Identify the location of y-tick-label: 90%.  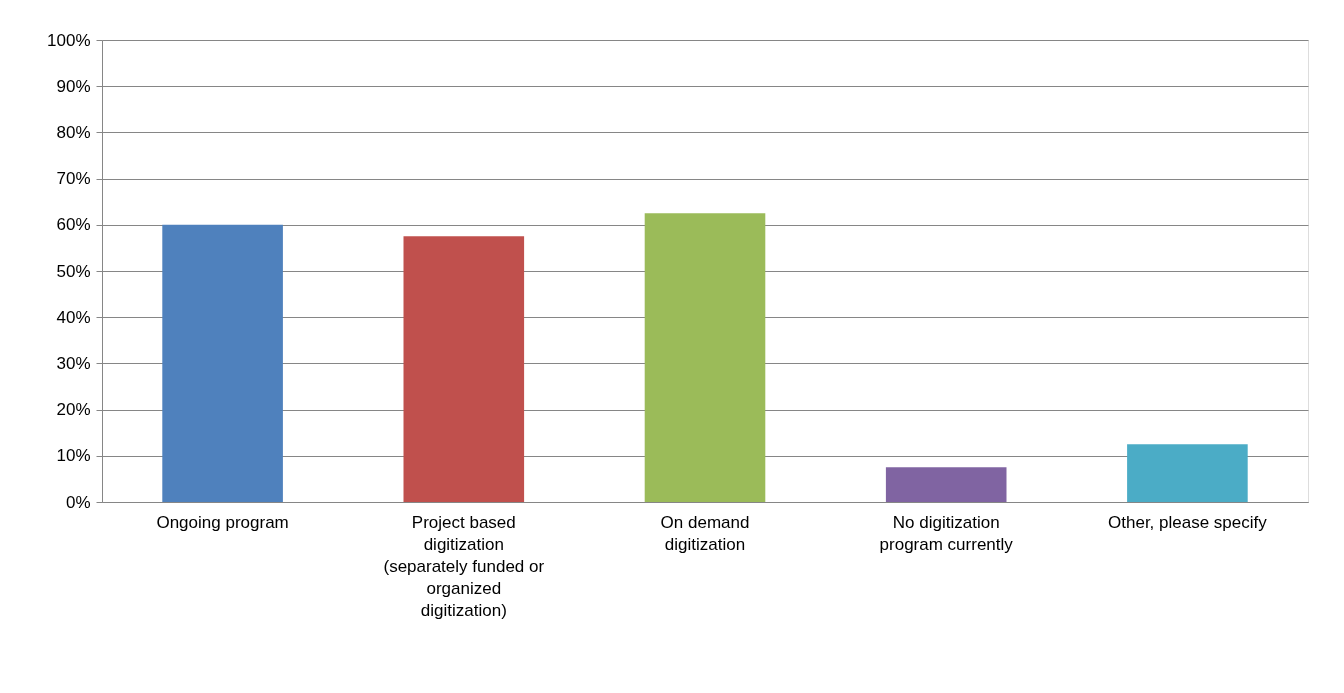
(73, 86).